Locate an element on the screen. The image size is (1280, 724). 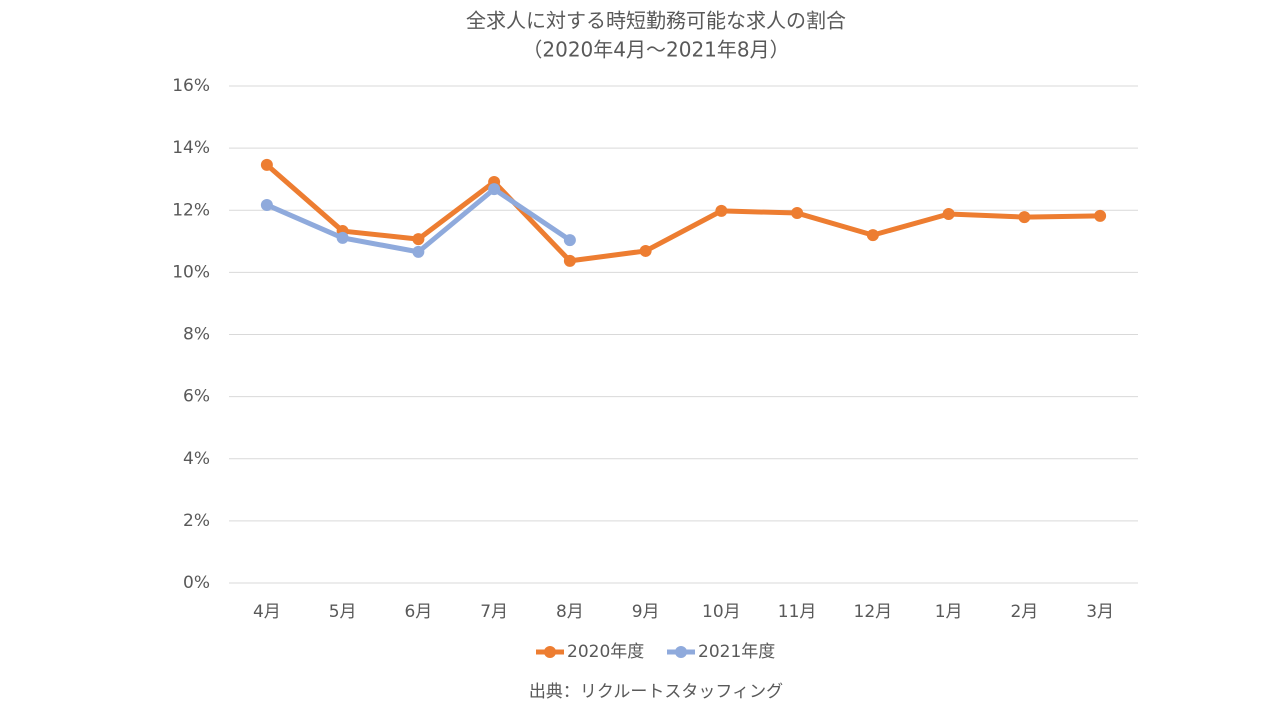
x-tick-label: 12月 is located at coordinates (873, 612).